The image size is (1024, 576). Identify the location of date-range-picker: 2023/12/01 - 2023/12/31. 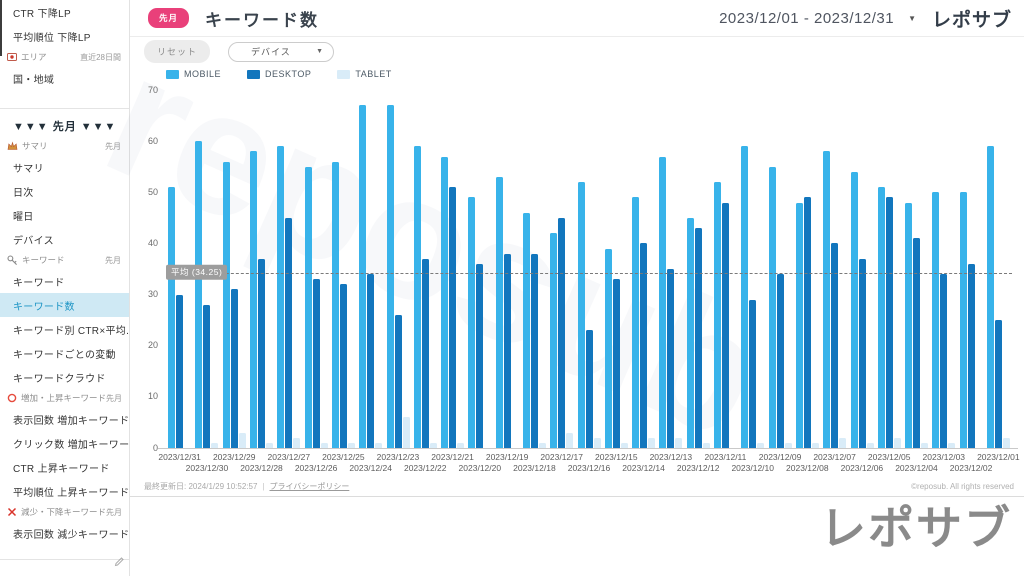
(807, 18).